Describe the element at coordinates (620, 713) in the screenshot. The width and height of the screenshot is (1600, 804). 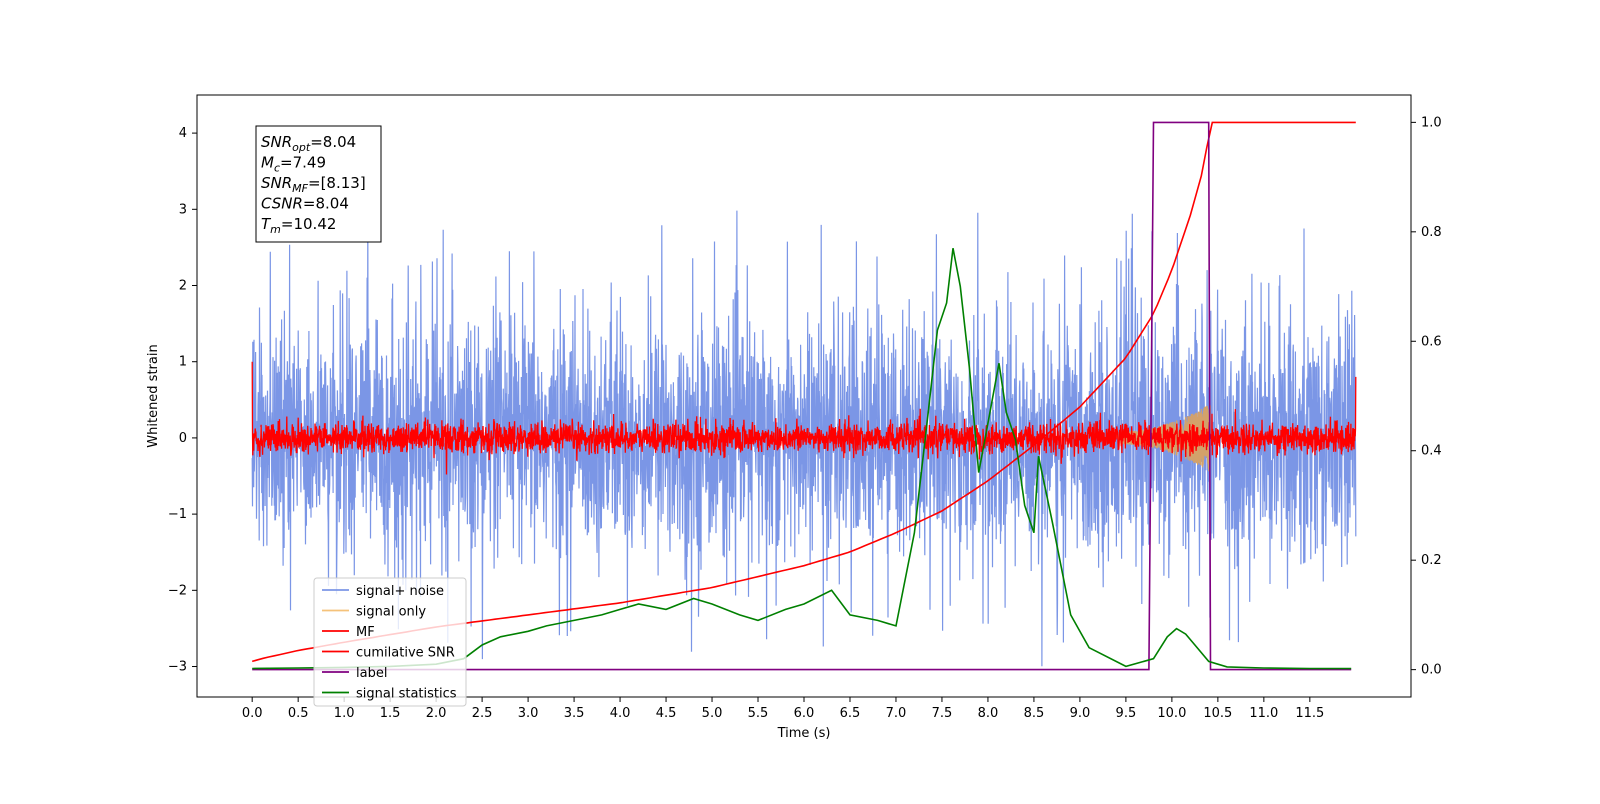
I see `x-tick-label: 4.0` at that location.